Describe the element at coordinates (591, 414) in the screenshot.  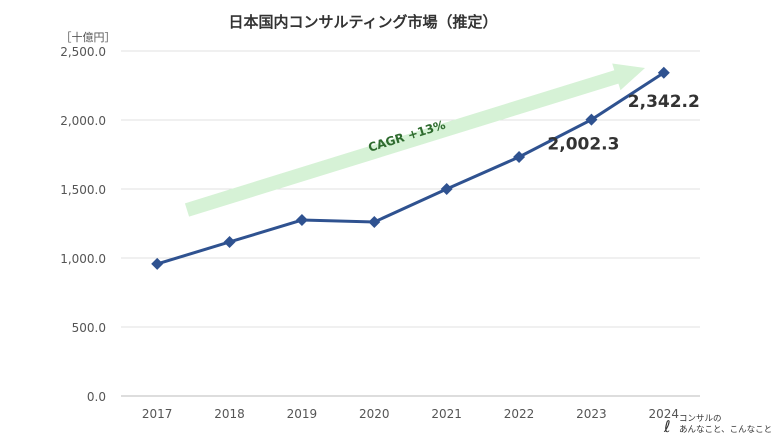
I see `x-tick-label: 2023` at that location.